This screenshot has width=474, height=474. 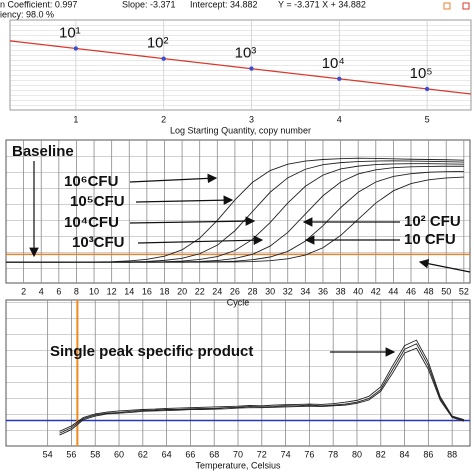 I want to click on x-tick-label: 48, so click(x=429, y=291).